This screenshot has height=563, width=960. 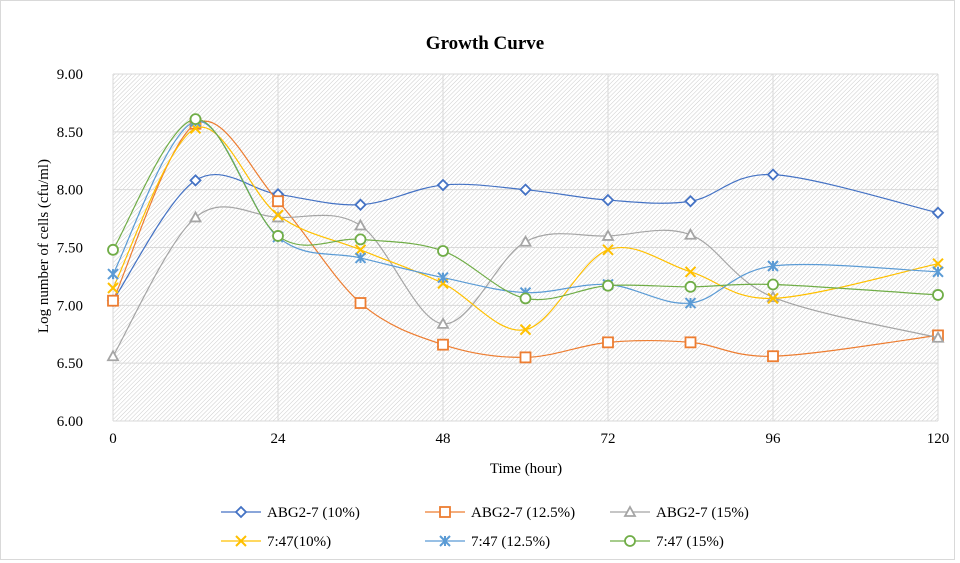 I want to click on y-tick-label: 6.50, so click(x=70, y=364).